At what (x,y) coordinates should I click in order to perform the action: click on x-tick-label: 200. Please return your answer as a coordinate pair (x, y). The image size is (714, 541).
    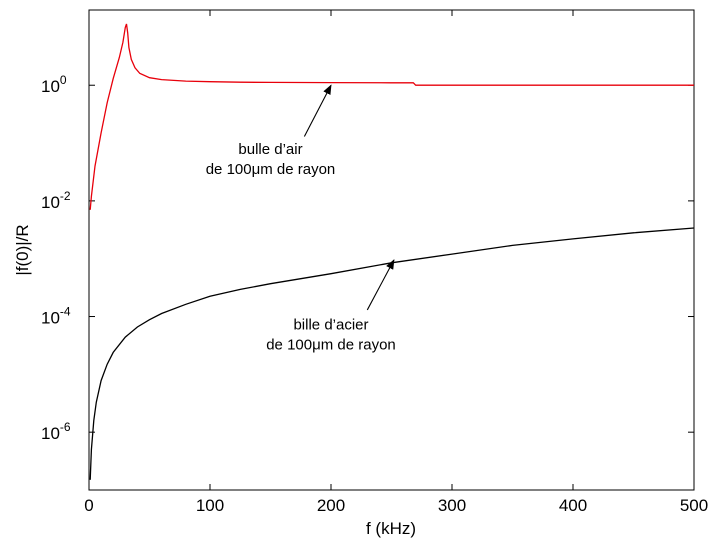
    Looking at the image, I should click on (331, 505).